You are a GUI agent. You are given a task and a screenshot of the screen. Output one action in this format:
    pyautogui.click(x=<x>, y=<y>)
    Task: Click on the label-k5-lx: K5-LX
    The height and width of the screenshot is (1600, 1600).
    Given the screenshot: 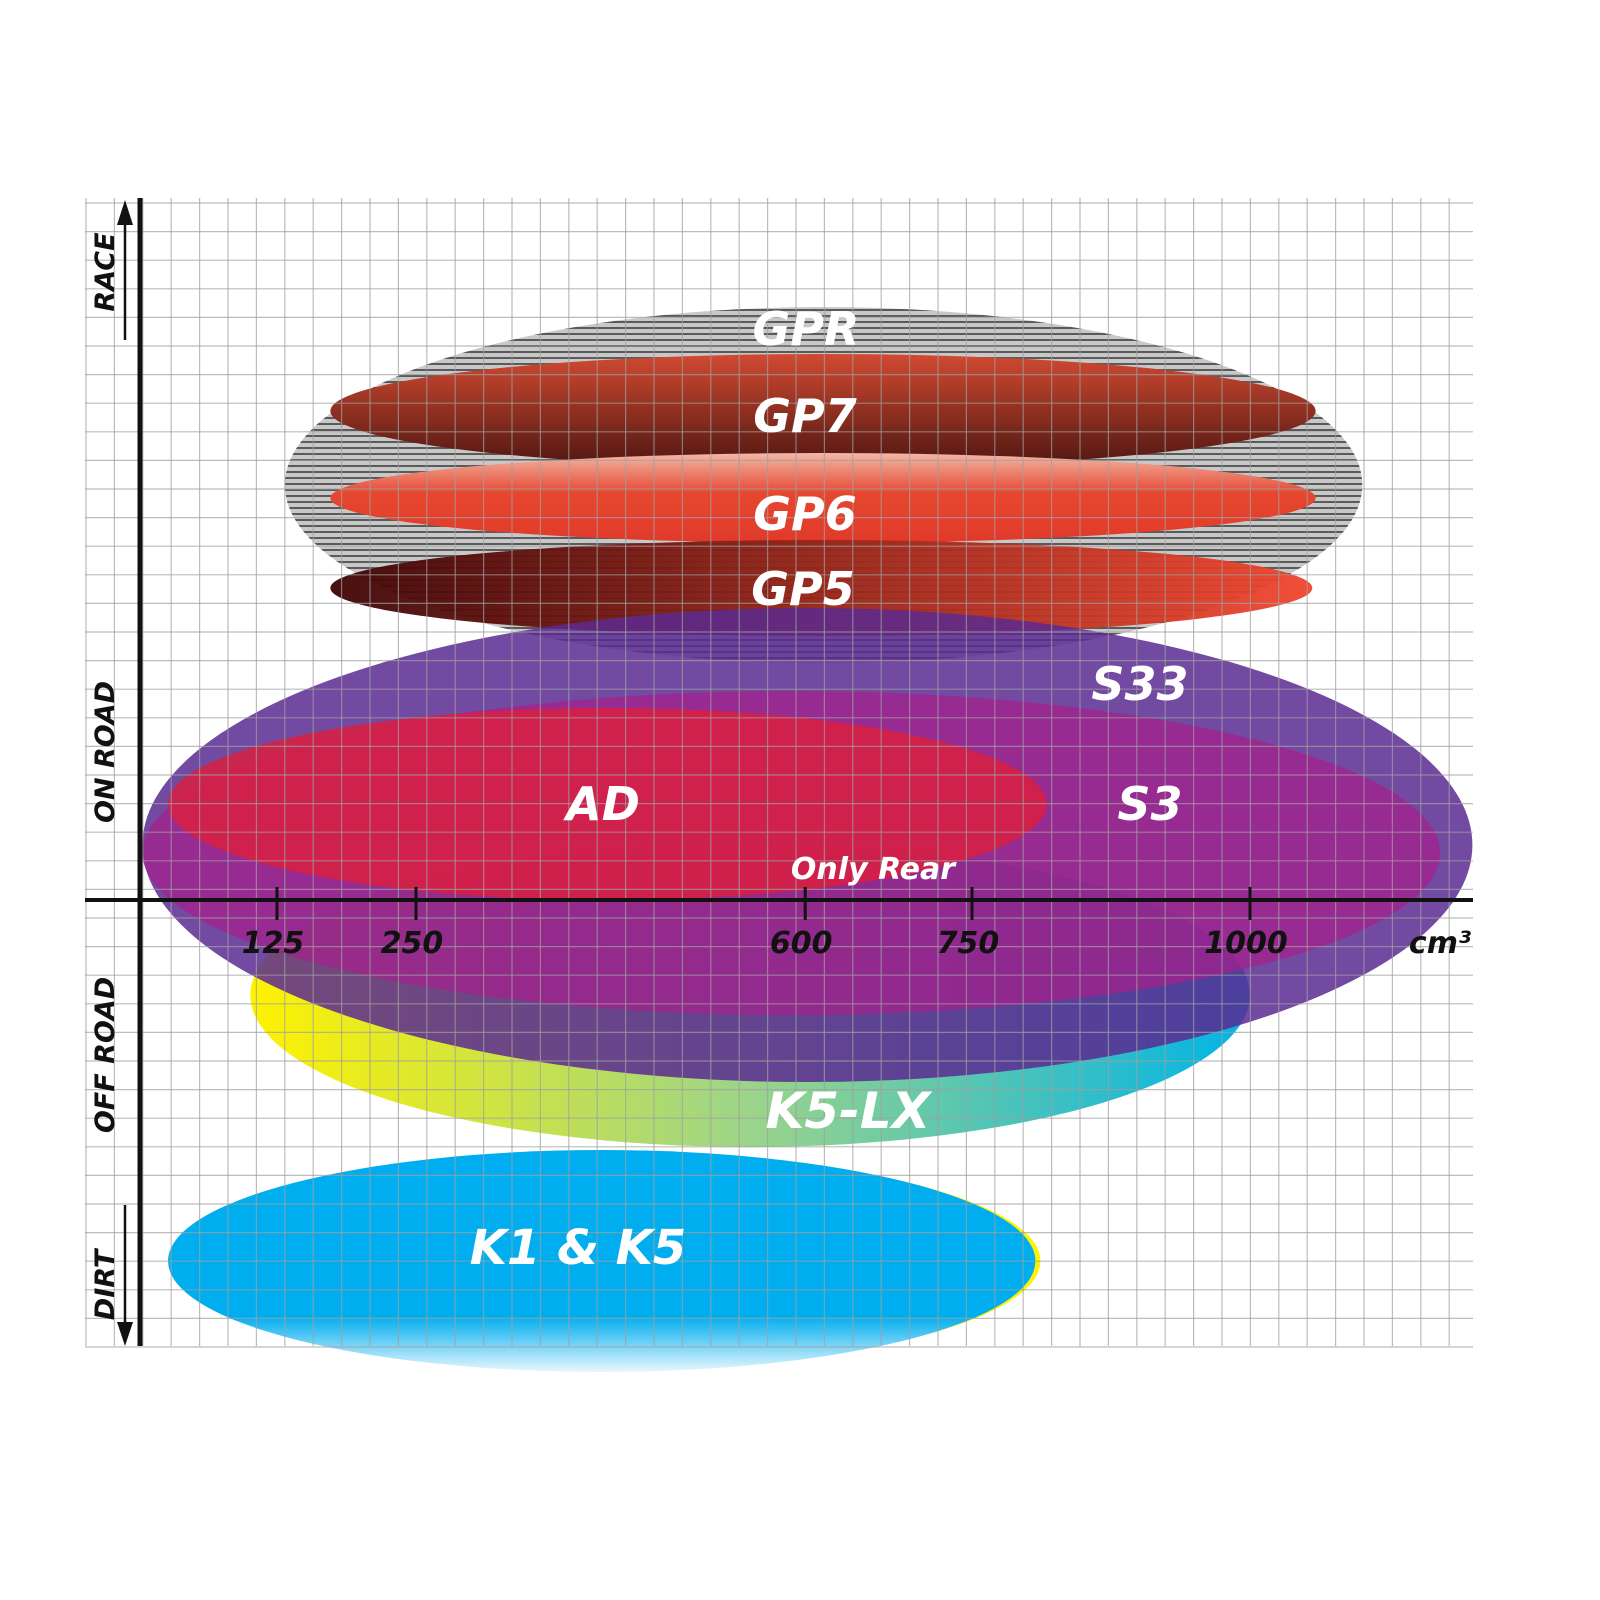 What is the action you would take?
    pyautogui.click(x=849, y=1111)
    